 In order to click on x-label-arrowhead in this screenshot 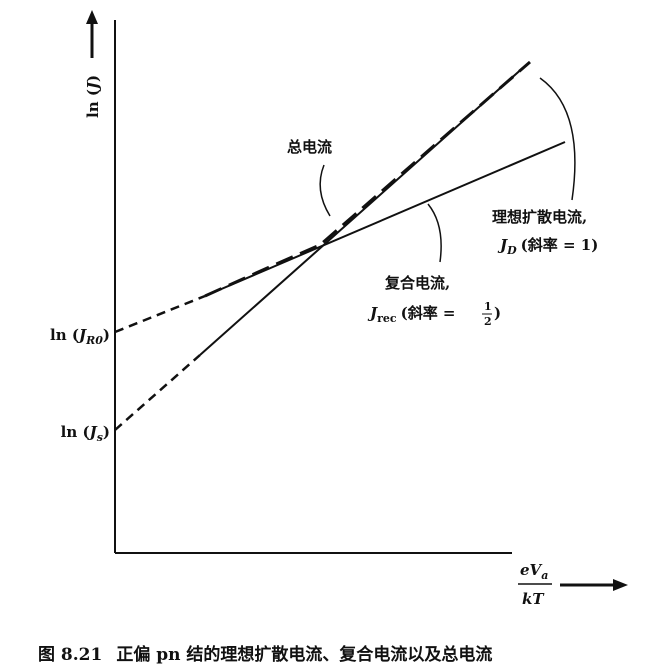, I will do `click(620, 585)`.